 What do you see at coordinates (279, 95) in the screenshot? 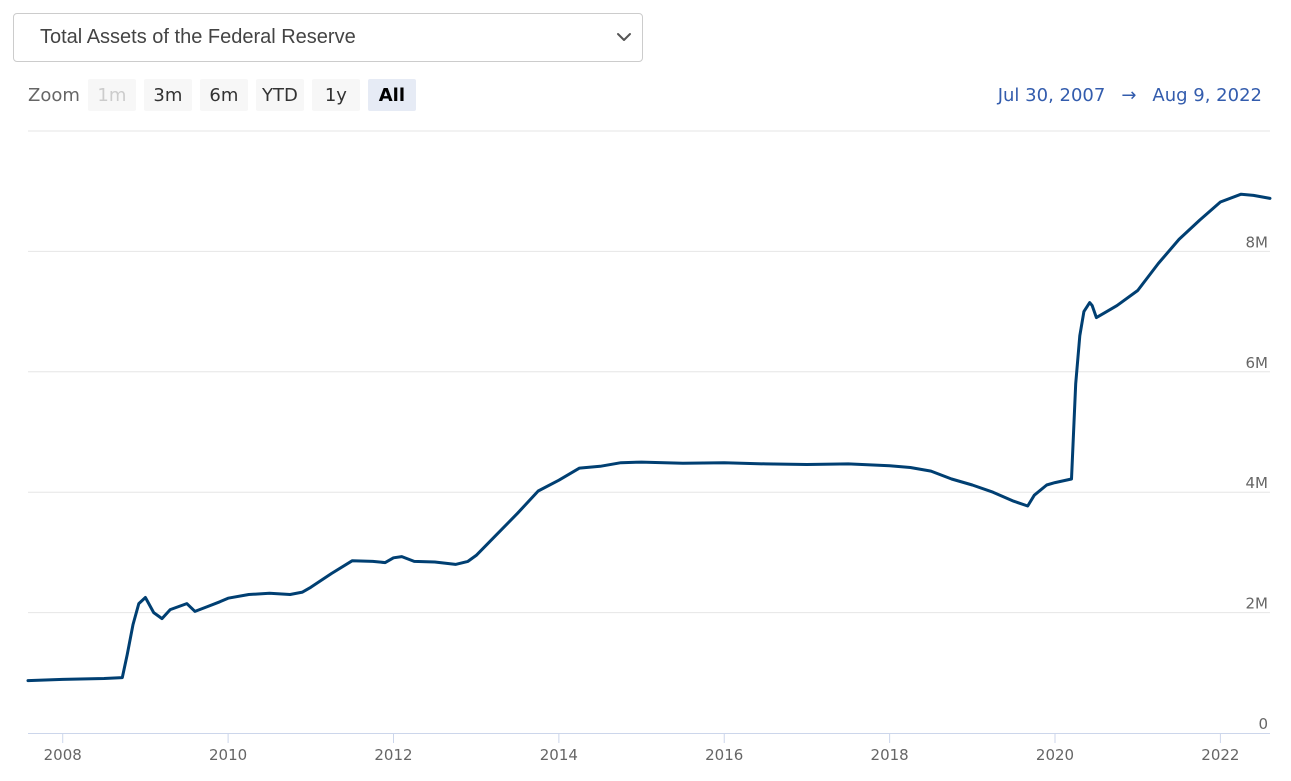
I see `zoom-button-ytd: YTD` at bounding box center [279, 95].